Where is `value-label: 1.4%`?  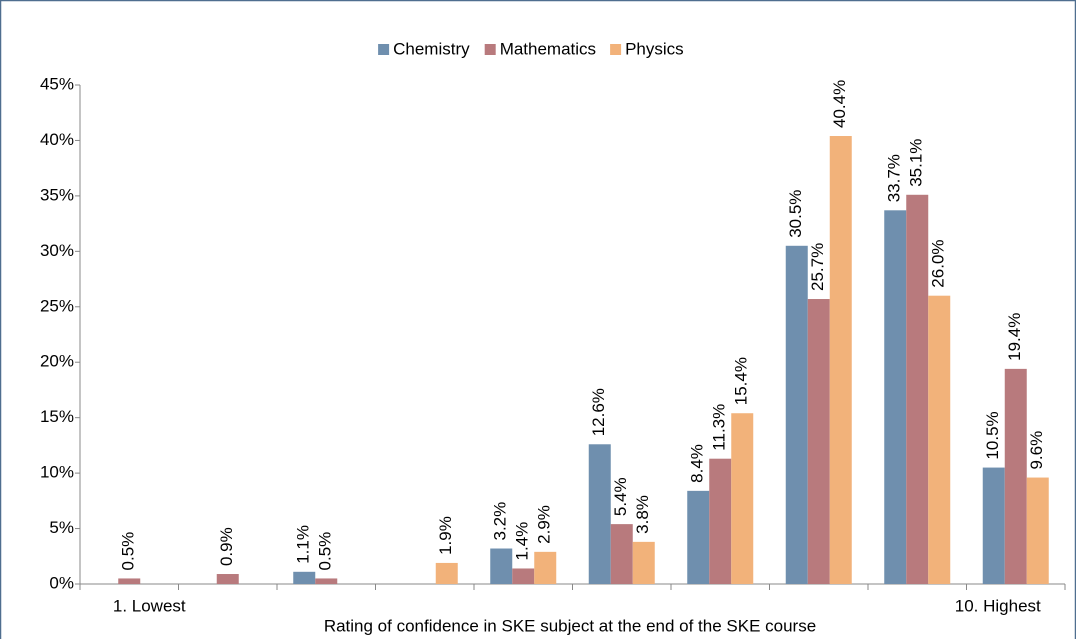
value-label: 1.4% is located at coordinates (522, 541).